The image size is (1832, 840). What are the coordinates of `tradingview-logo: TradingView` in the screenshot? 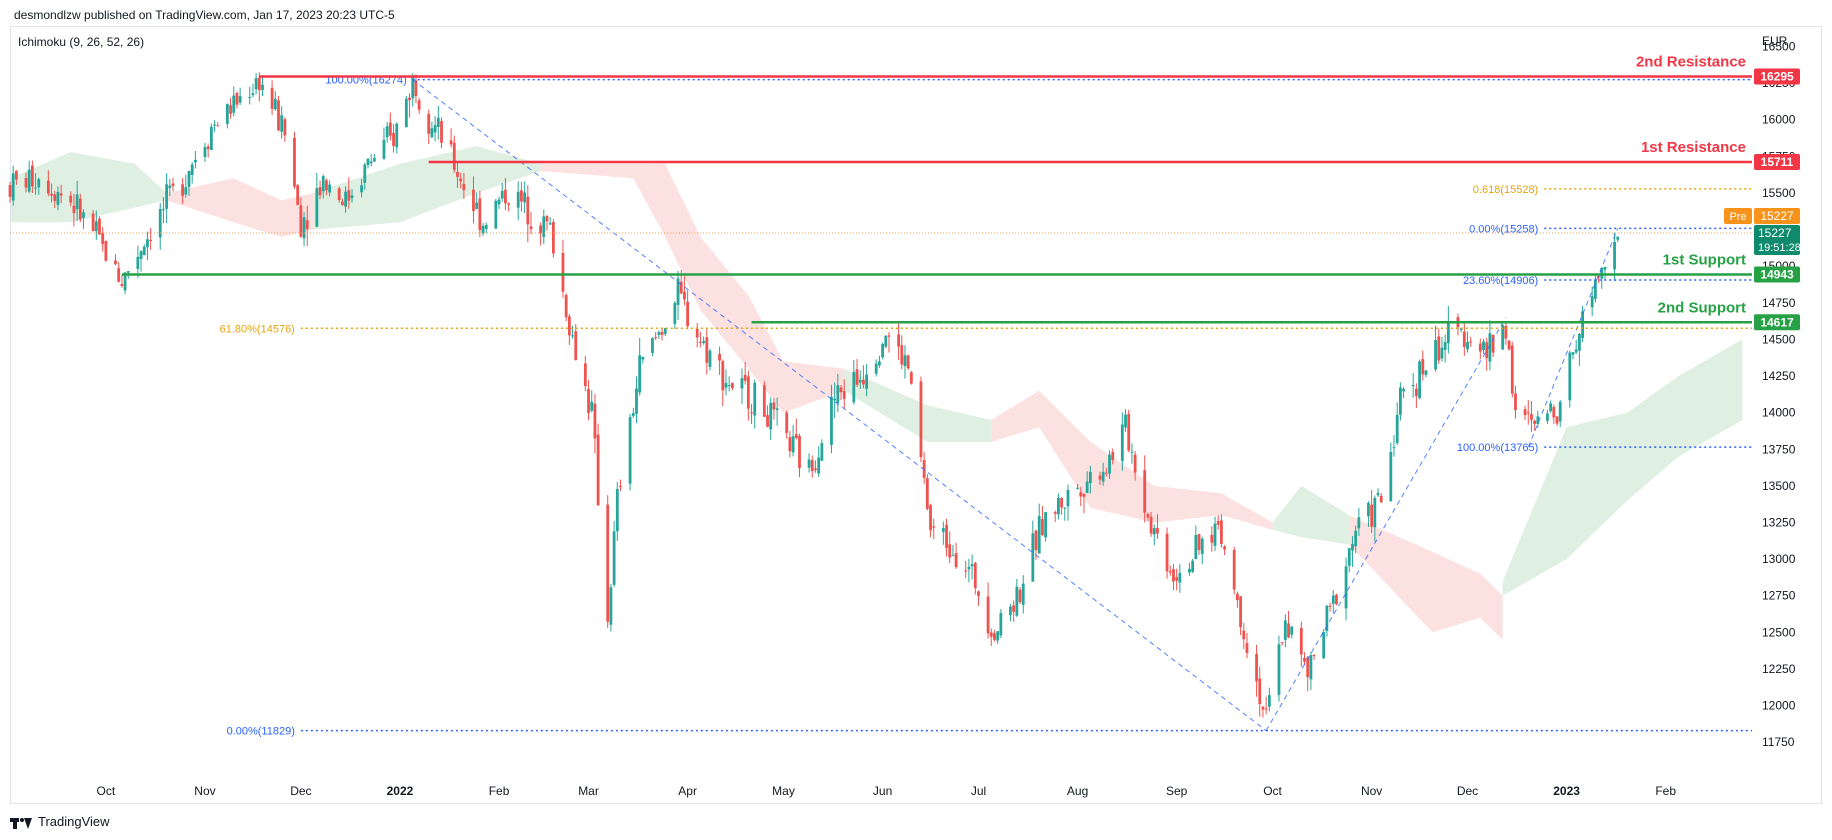 It's located at (60, 821).